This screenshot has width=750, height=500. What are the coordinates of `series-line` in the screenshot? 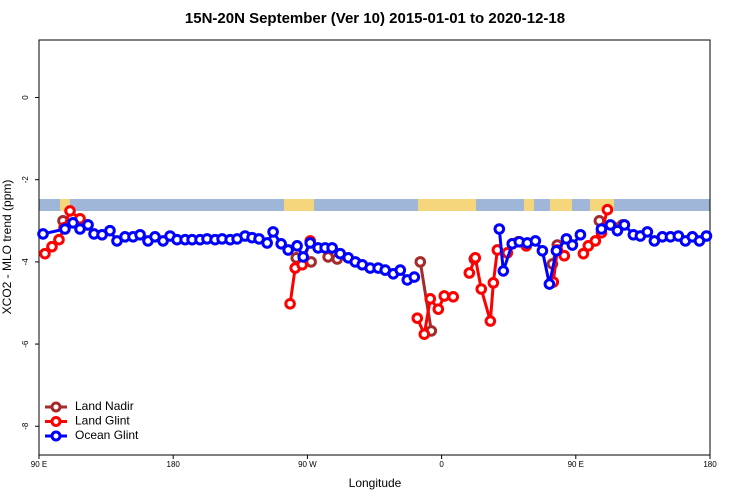 It's located at (459, 275).